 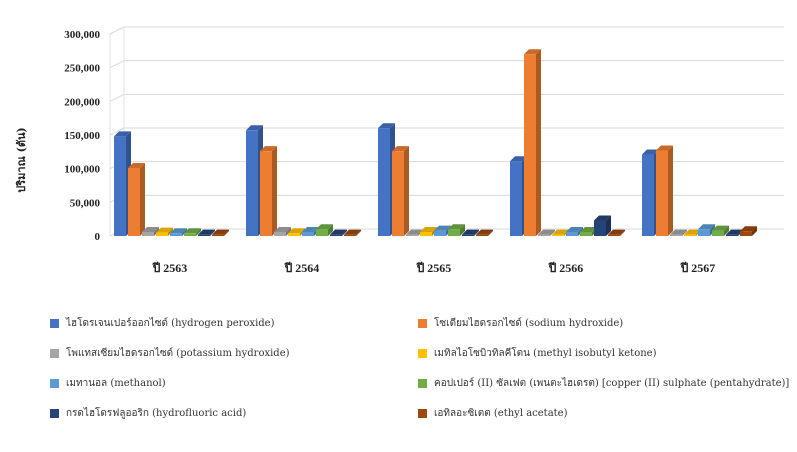 I want to click on legend-label: โซเดียมไฮดรอกไซด์ (sodium hydroxide), so click(x=529, y=323).